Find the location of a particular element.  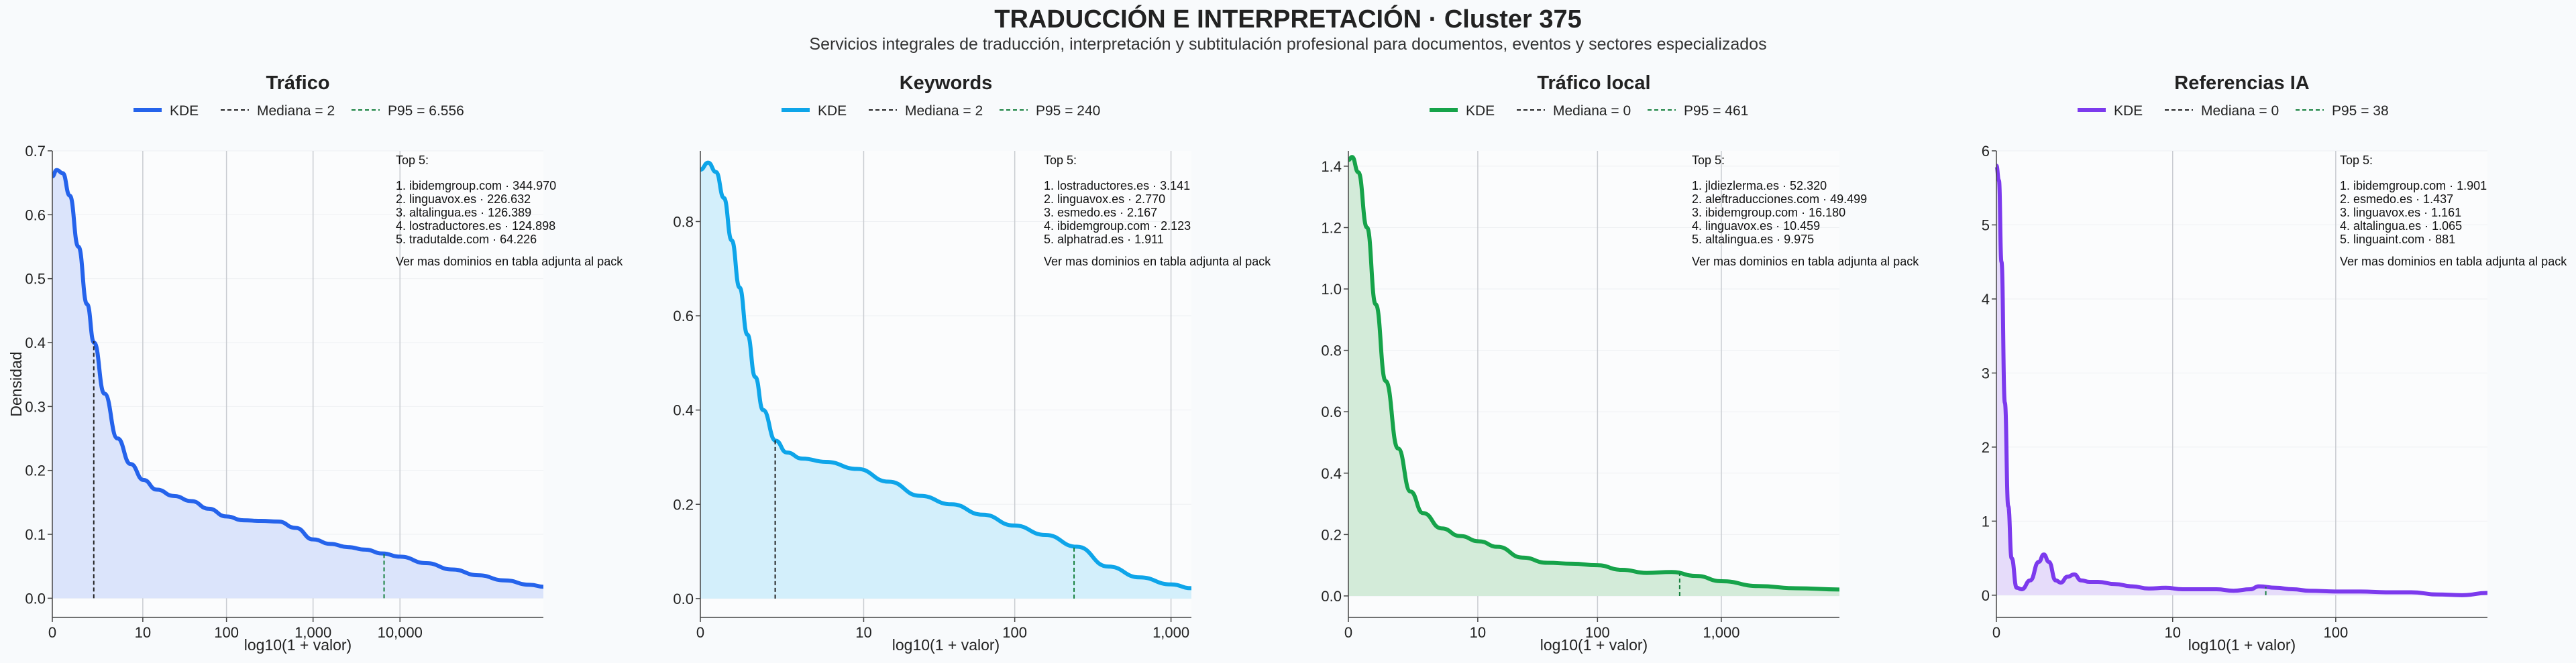

top5-item: 2. linguavox.es · 226.632 is located at coordinates (463, 199).